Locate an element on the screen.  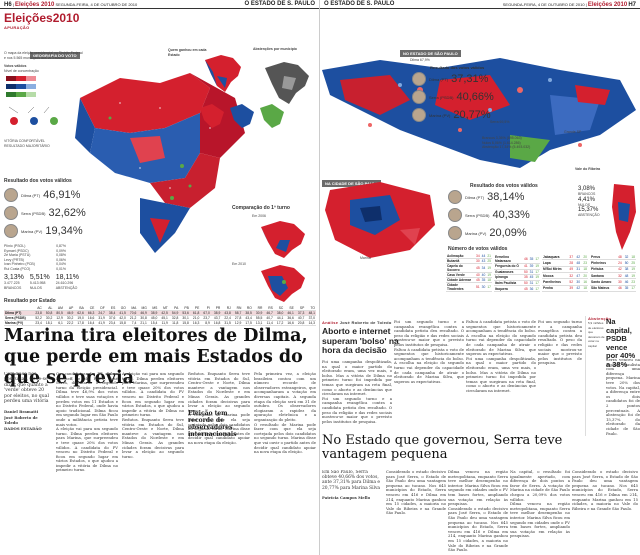
district-value: 40 is located at coordinates (483, 275).